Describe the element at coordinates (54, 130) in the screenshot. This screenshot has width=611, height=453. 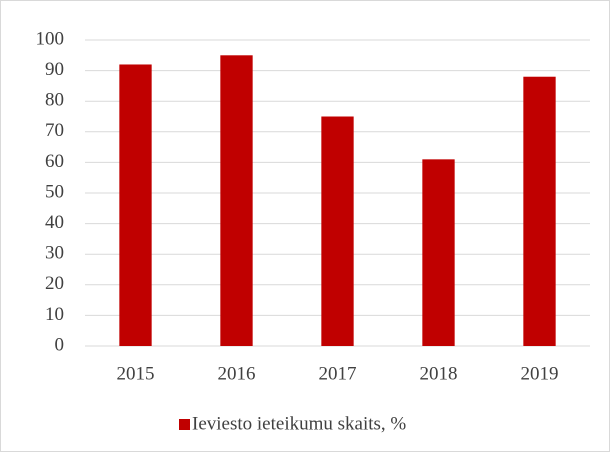
I see `y-tick-label: 70` at that location.